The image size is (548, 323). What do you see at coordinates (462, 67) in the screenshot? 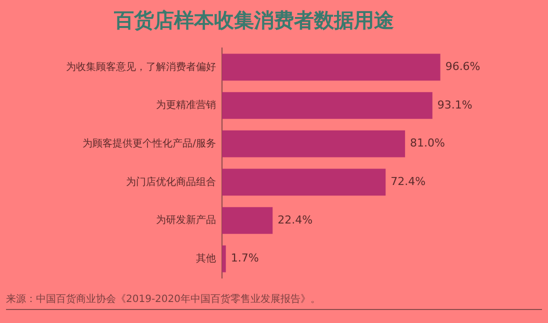
I see `data-label: 96.6%` at bounding box center [462, 67].